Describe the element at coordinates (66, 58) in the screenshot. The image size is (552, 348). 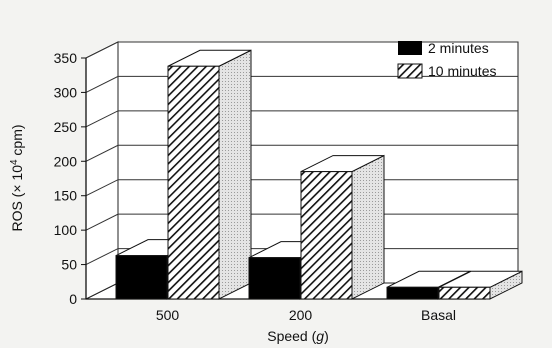
I see `y-tick-label: 350` at that location.